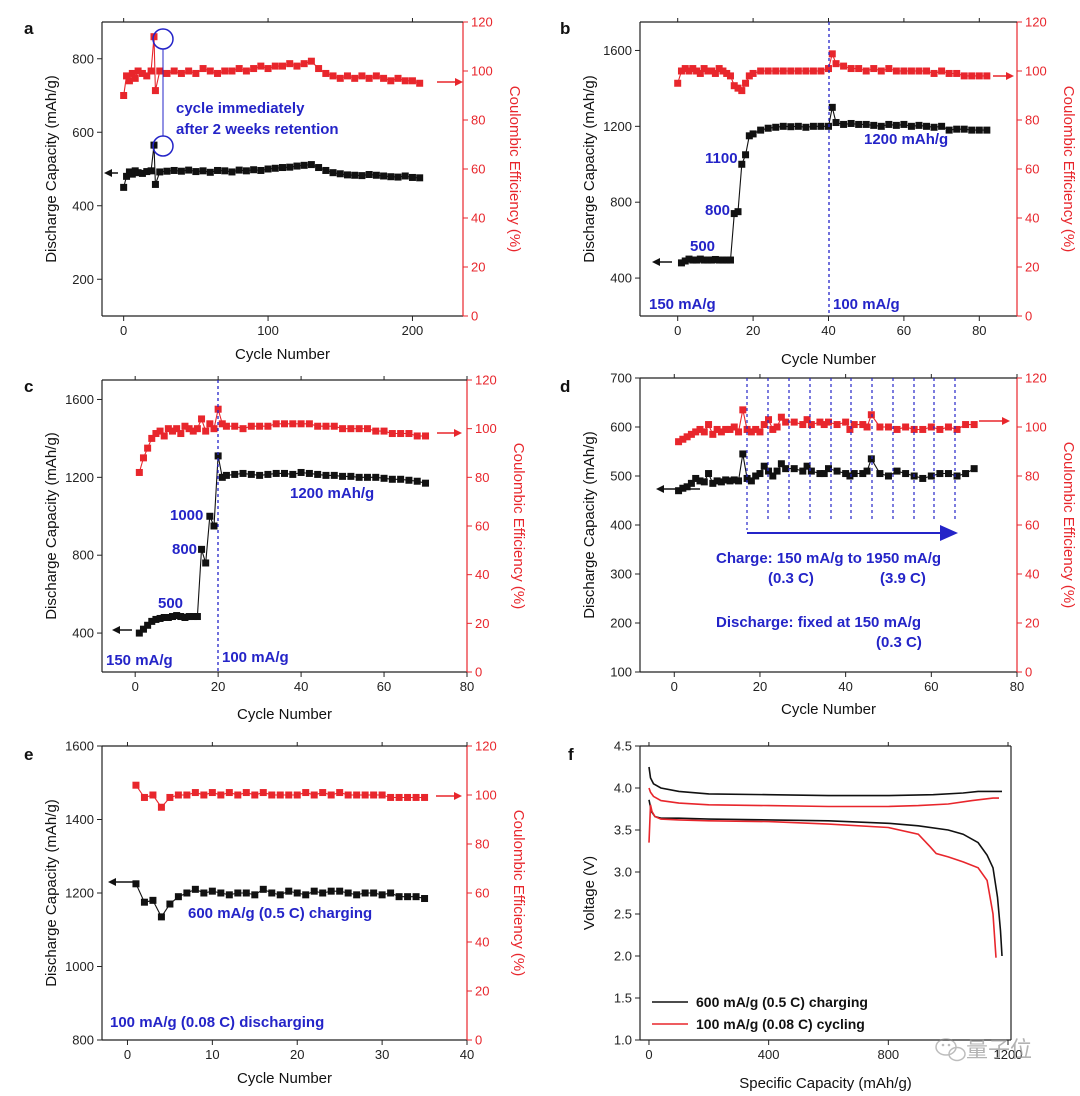 This screenshot has height=1096, width=1080. Describe the element at coordinates (29, 28) in the screenshot. I see `panel-label-a: a` at that location.